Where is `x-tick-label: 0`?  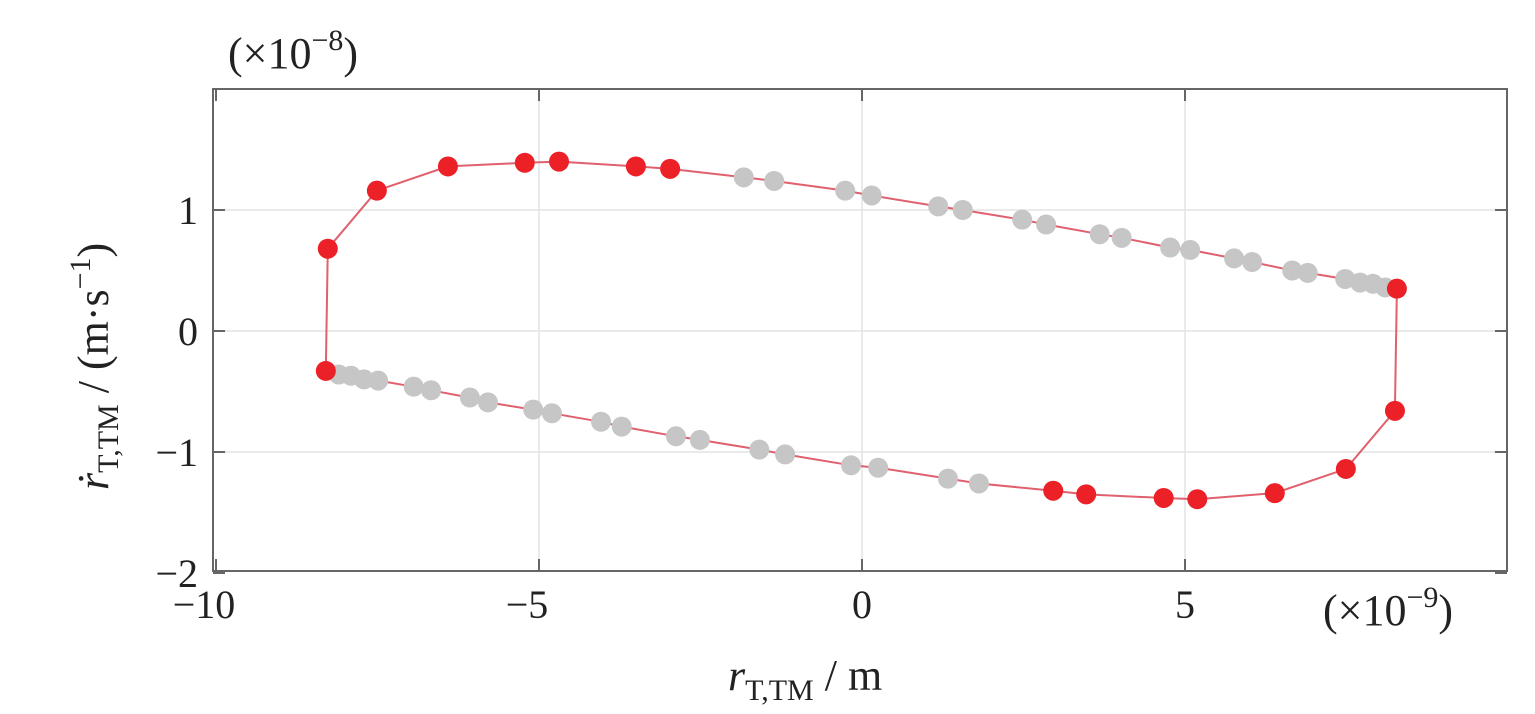 x-tick-label: 0 is located at coordinates (862, 604).